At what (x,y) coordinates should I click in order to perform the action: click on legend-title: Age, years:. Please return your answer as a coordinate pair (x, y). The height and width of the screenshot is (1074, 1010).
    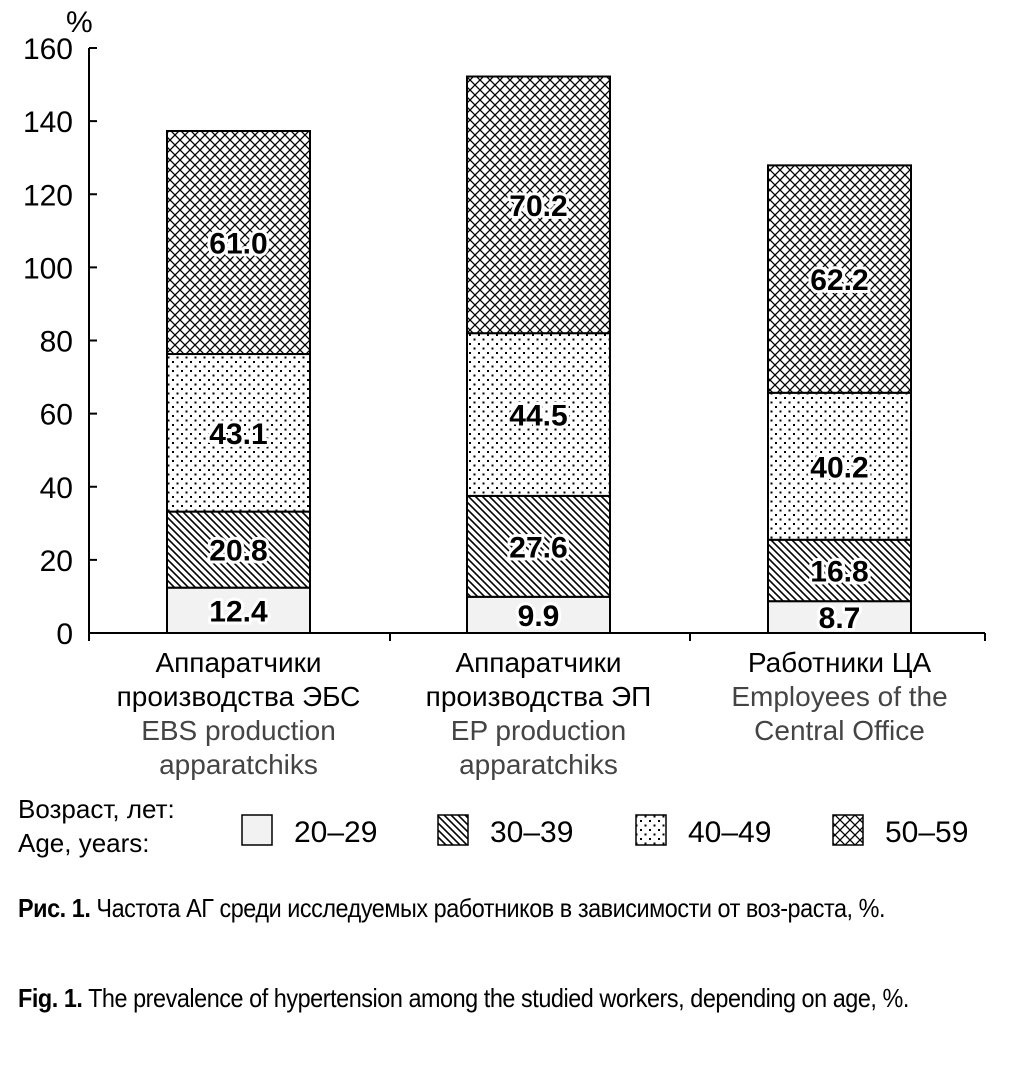
    Looking at the image, I should click on (84, 843).